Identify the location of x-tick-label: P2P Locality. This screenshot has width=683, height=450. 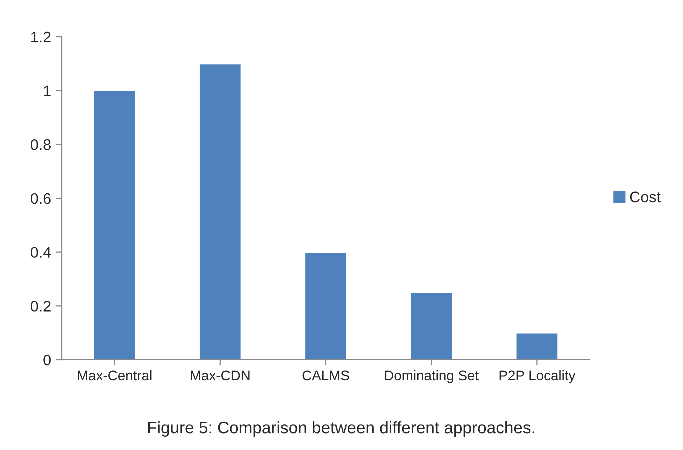
(538, 377).